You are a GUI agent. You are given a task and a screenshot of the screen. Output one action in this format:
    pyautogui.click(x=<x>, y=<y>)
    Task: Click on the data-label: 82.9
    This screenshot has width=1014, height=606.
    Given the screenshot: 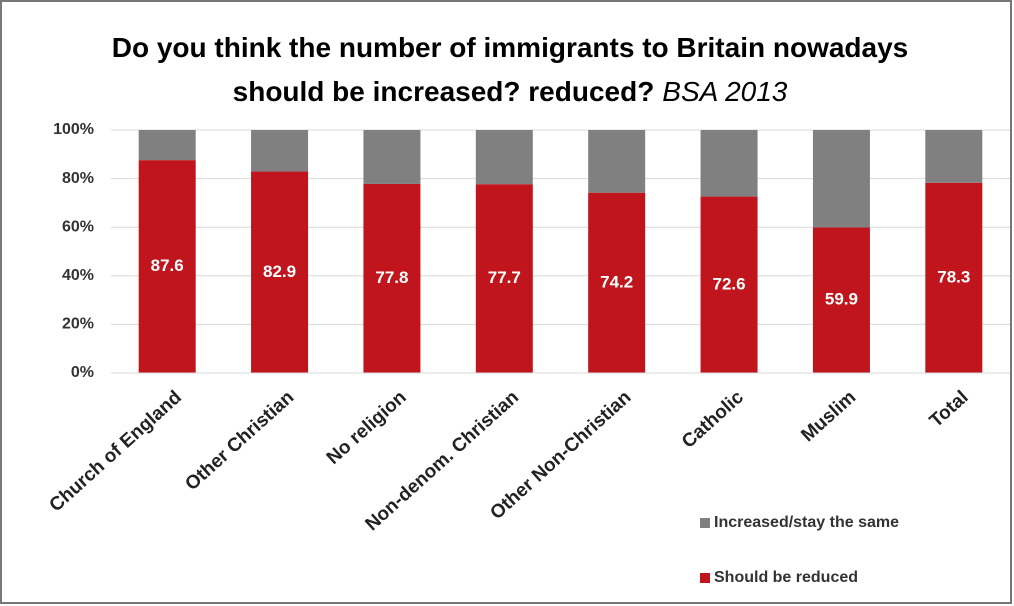 What is the action you would take?
    pyautogui.click(x=279, y=271)
    